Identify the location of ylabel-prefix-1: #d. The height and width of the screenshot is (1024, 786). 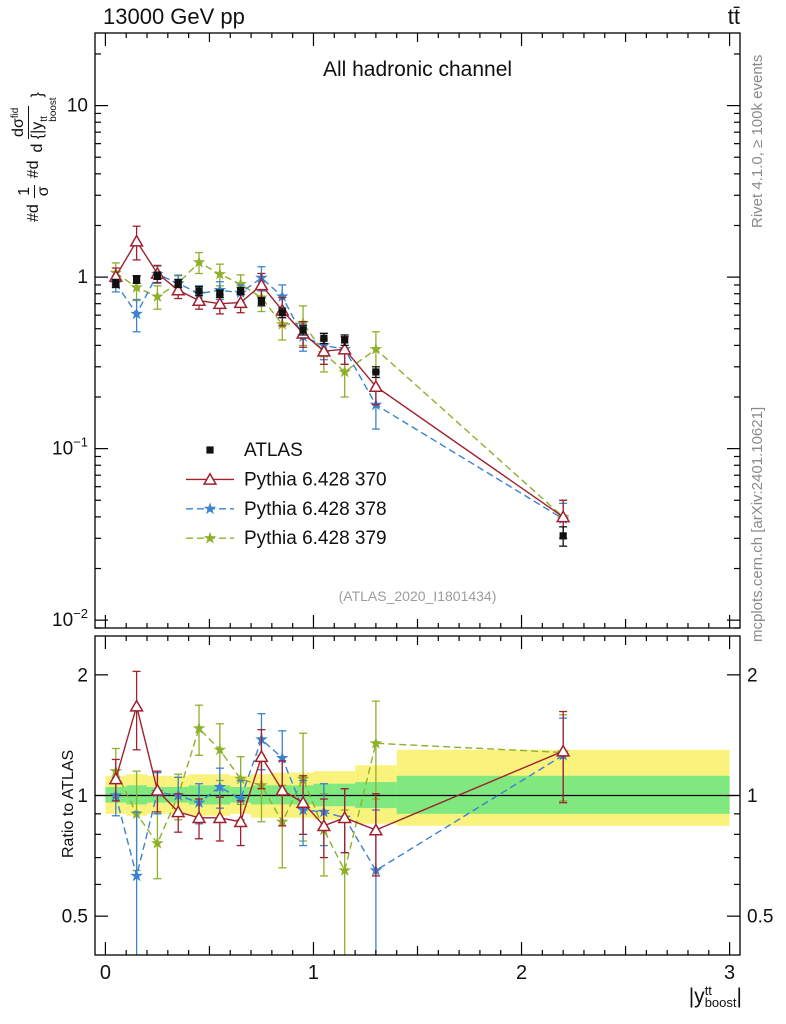
(34, 213).